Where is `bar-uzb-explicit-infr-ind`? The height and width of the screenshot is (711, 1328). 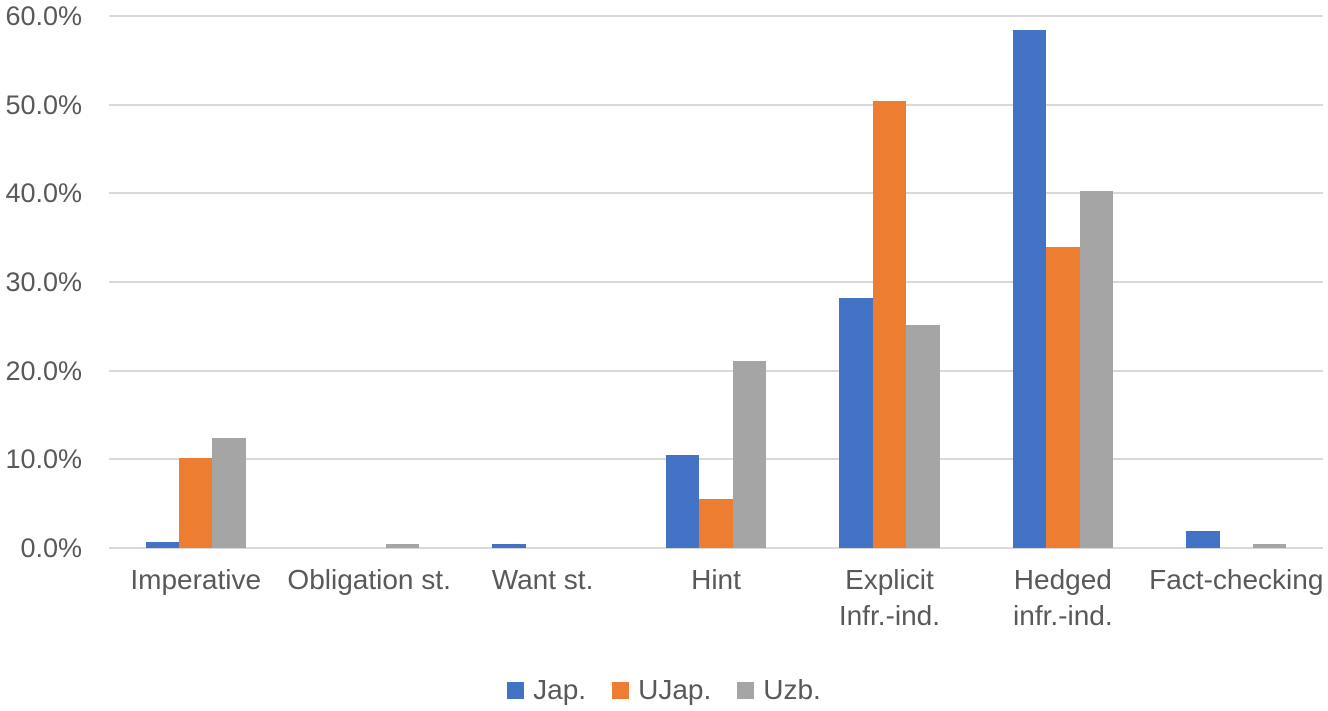
bar-uzb-explicit-infr-ind is located at coordinates (923, 436).